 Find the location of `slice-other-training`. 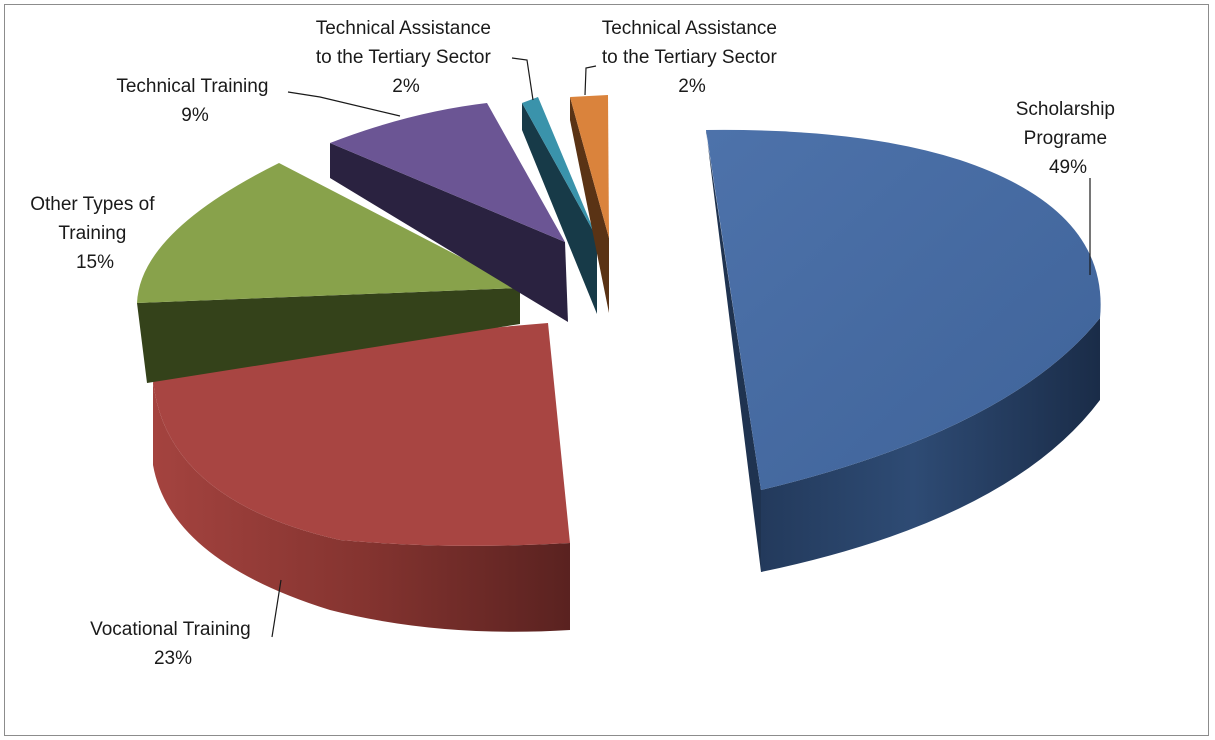

slice-other-training is located at coordinates (328, 273).